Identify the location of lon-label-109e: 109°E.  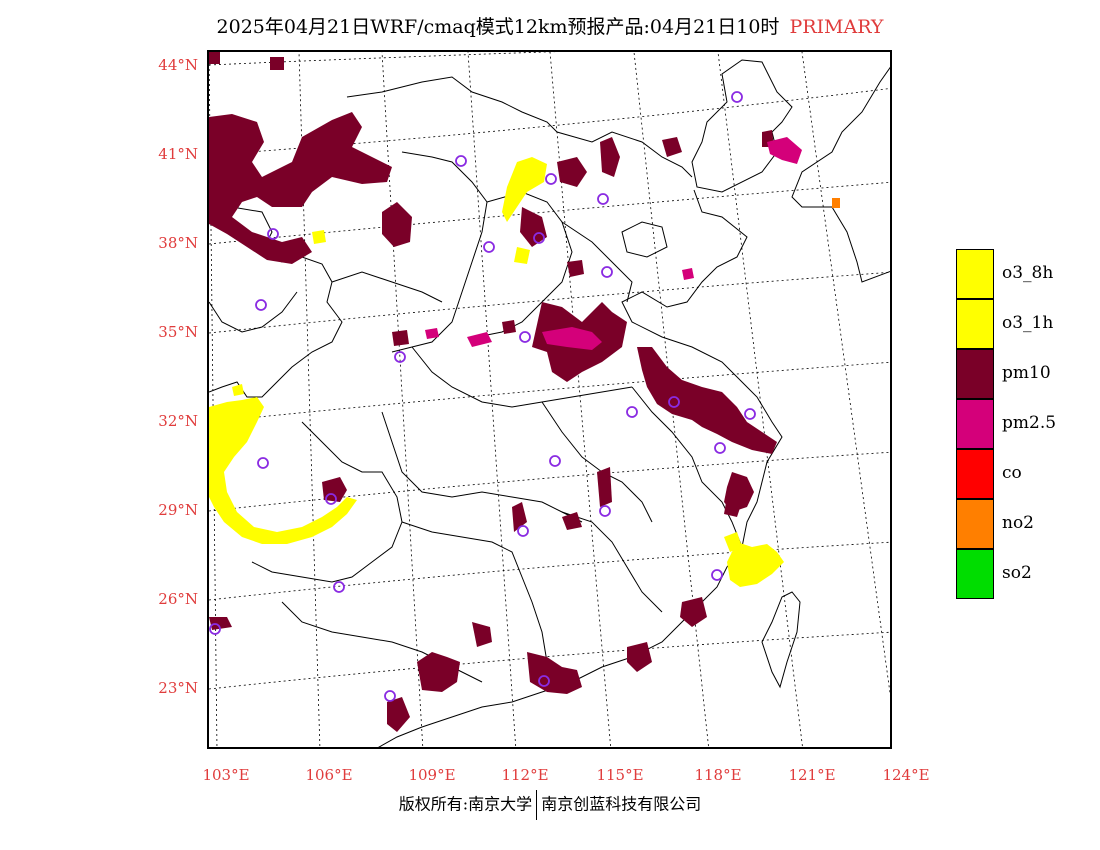
(432, 775).